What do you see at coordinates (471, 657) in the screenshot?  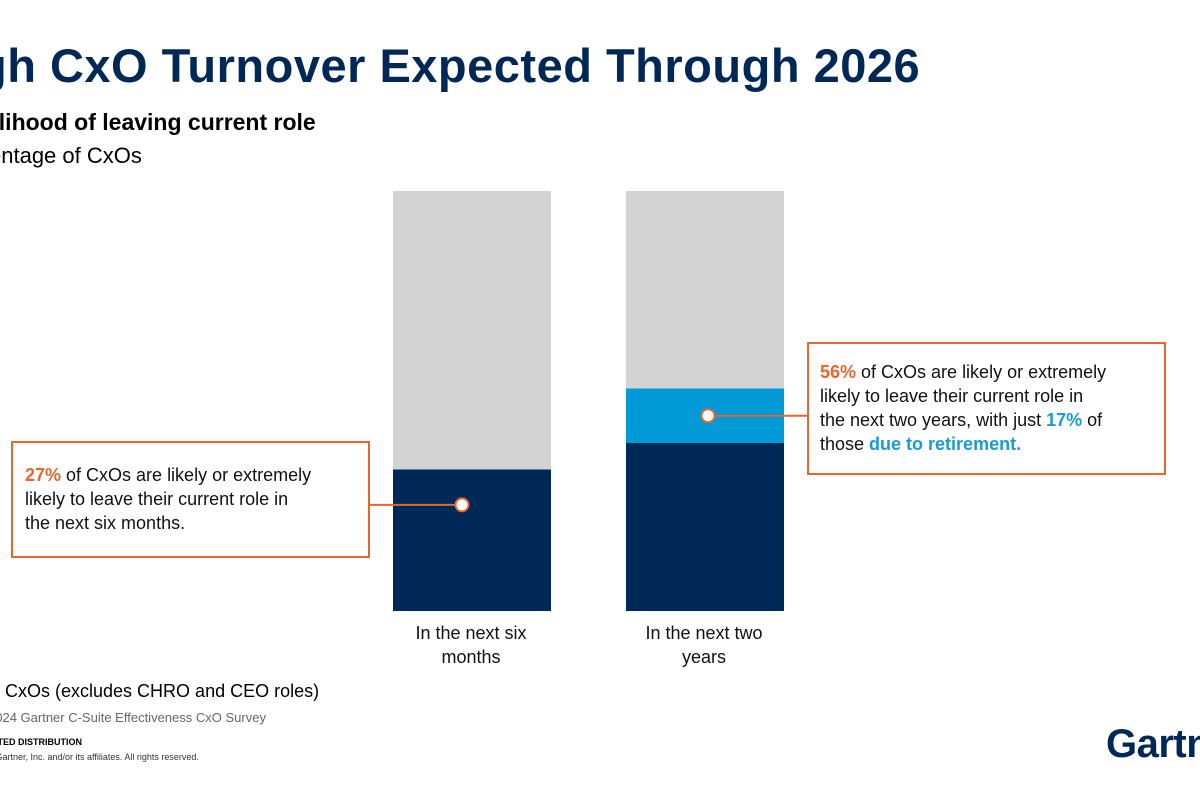 I see `category-label-six-months-line-2: months` at bounding box center [471, 657].